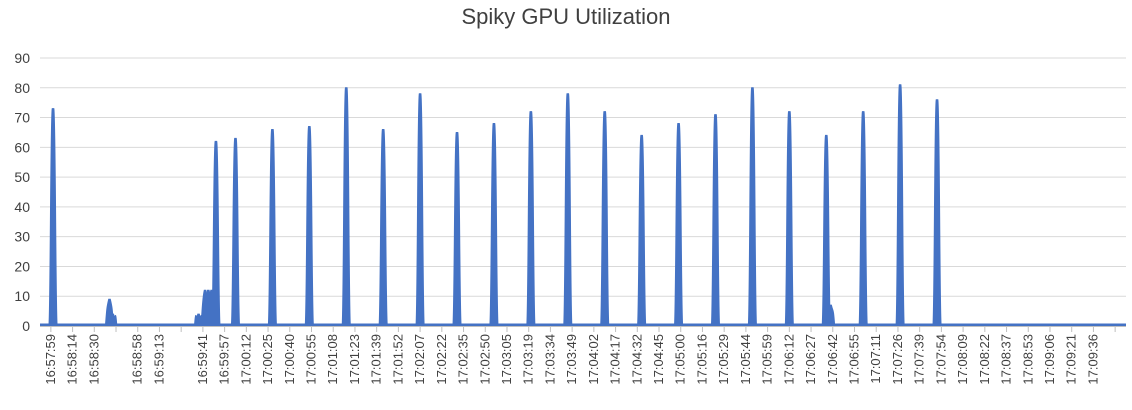 This screenshot has height=410, width=1132. Describe the element at coordinates (832, 359) in the screenshot. I see `x-tick-label: 17:06:42` at that location.